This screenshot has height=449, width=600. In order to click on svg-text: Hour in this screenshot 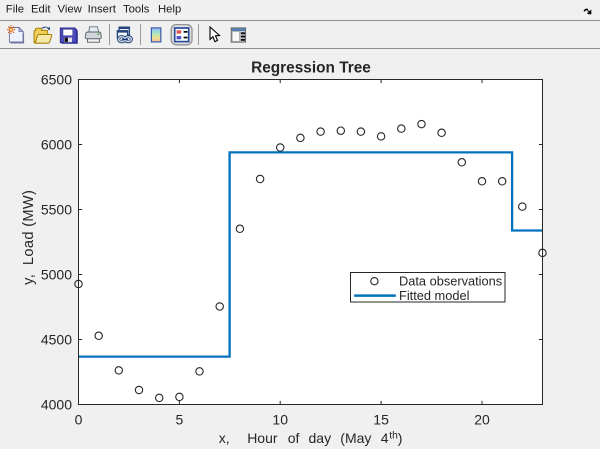, I will do `click(262, 438)`.